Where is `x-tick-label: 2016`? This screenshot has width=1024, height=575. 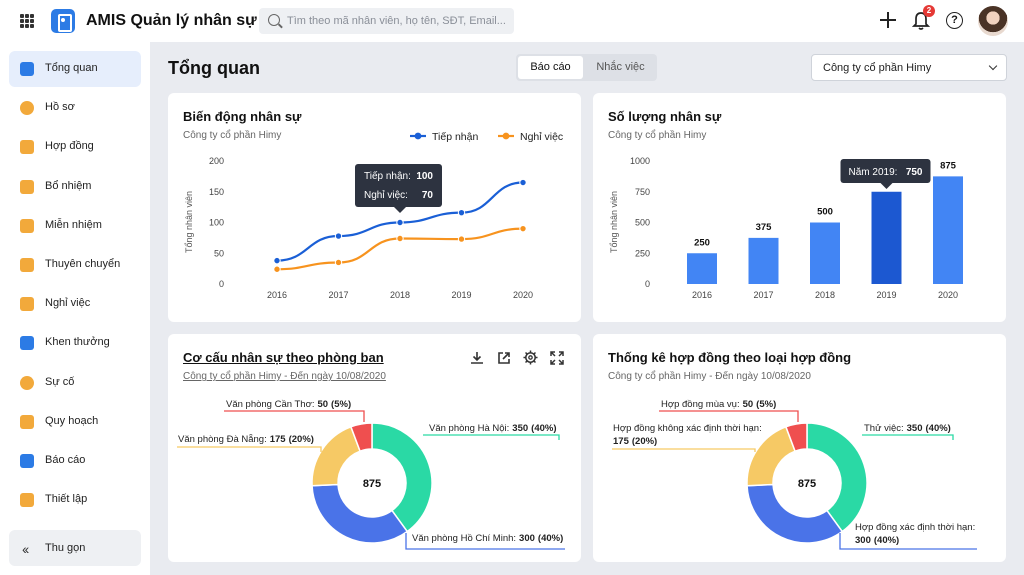
x-tick-label: 2016 is located at coordinates (702, 295).